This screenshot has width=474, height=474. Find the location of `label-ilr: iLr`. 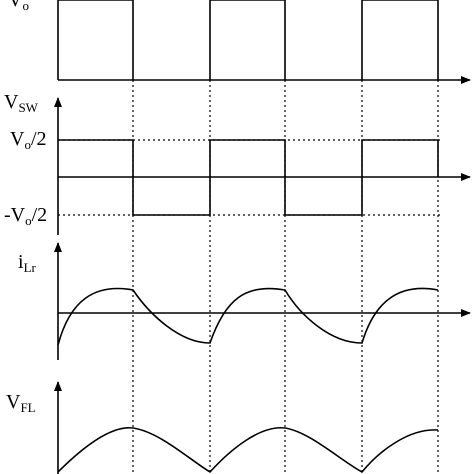

label-ilr: iLr is located at coordinates (27, 263).